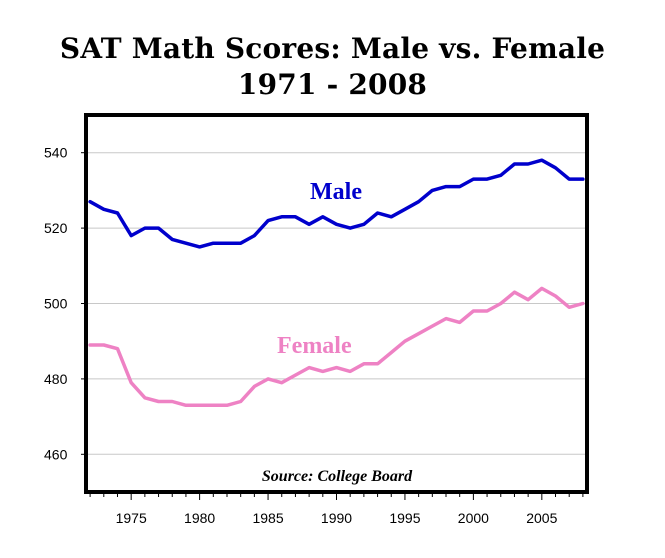 The height and width of the screenshot is (558, 665). Describe the element at coordinates (56, 228) in the screenshot. I see `y-tick-label: 520` at that location.